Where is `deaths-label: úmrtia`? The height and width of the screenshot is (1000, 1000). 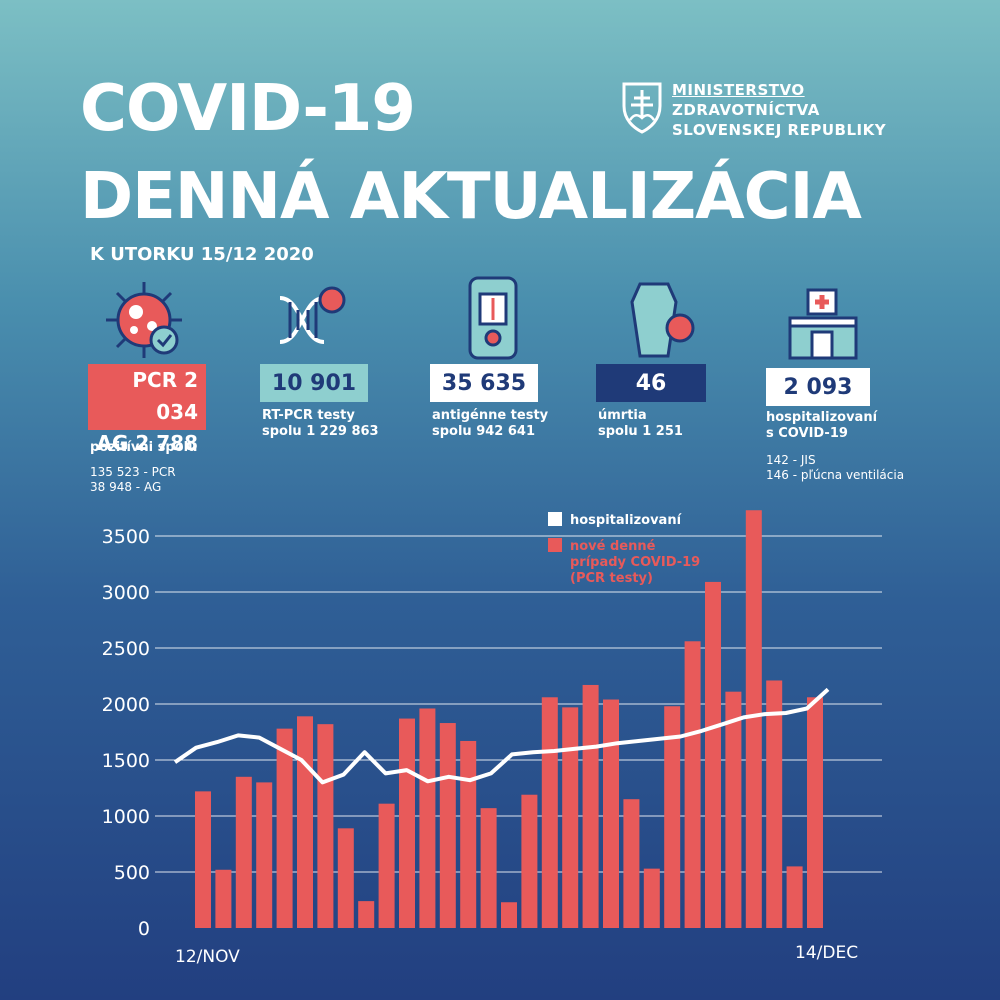 deaths-label: úmrtia is located at coordinates (622, 415).